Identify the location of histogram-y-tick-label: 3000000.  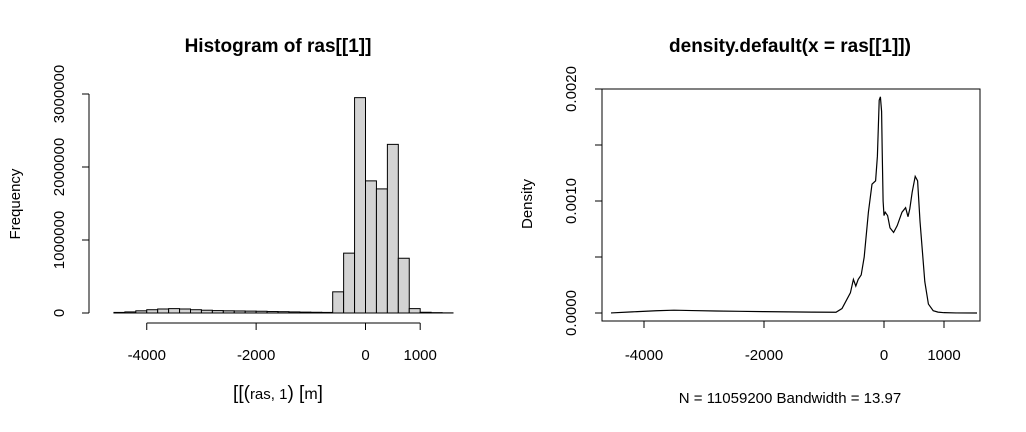
(59, 94).